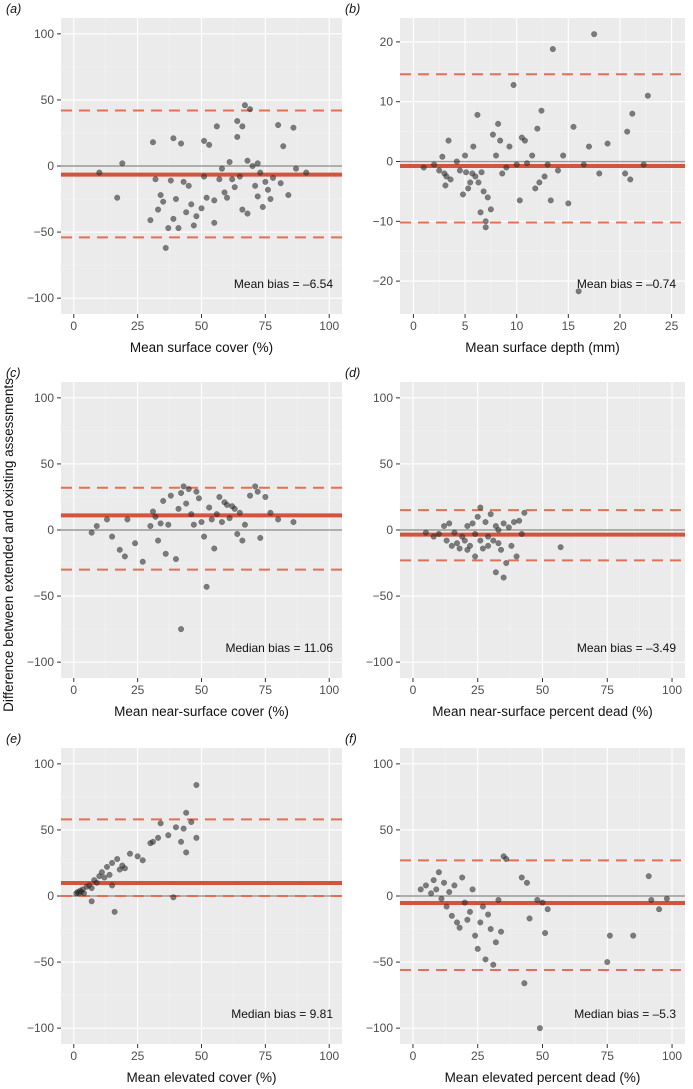 The height and width of the screenshot is (1089, 693). Describe the element at coordinates (383, 764) in the screenshot. I see `y-tick-label: 100` at that location.